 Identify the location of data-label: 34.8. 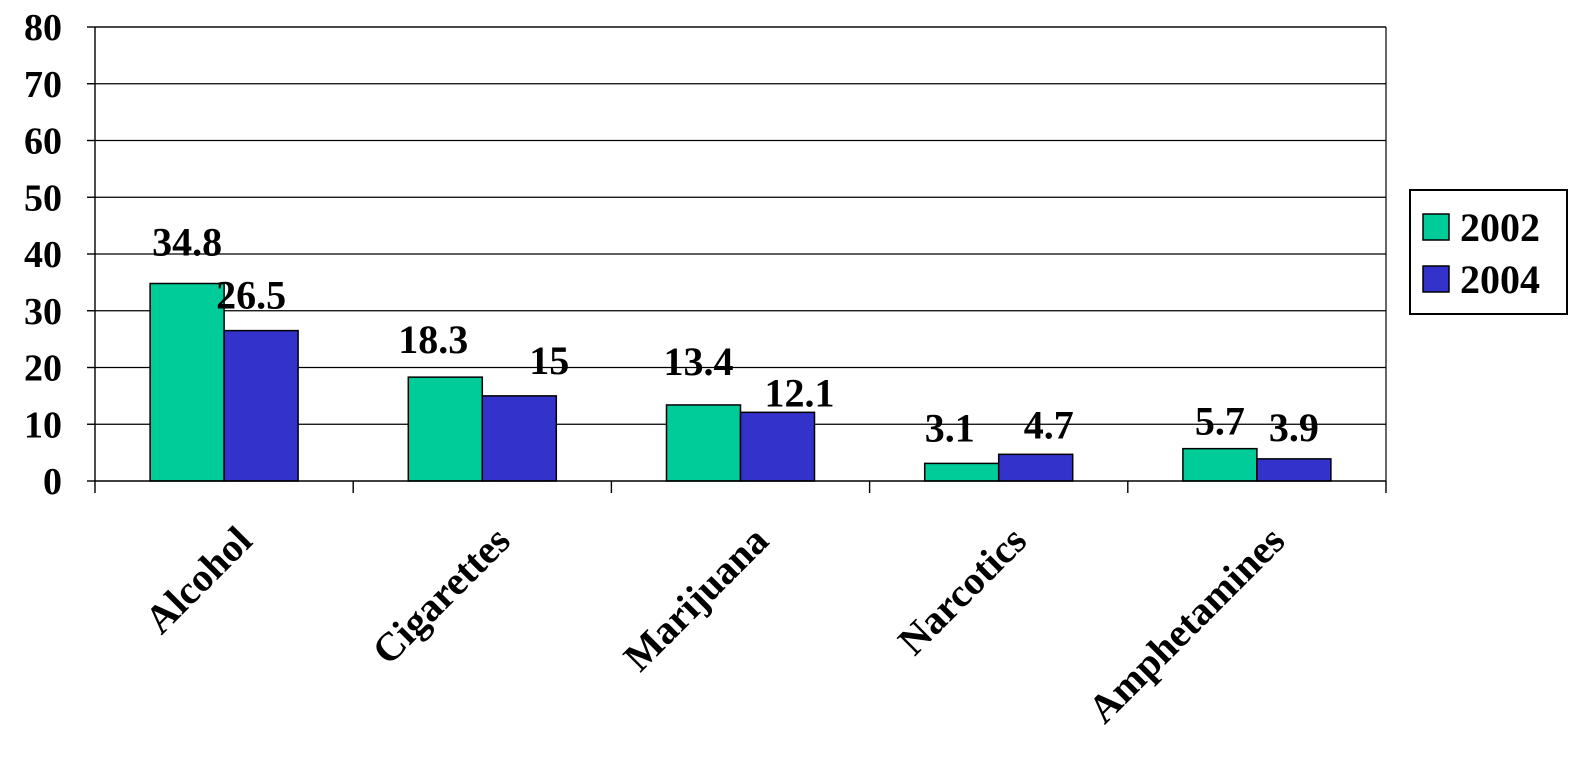
(187, 242).